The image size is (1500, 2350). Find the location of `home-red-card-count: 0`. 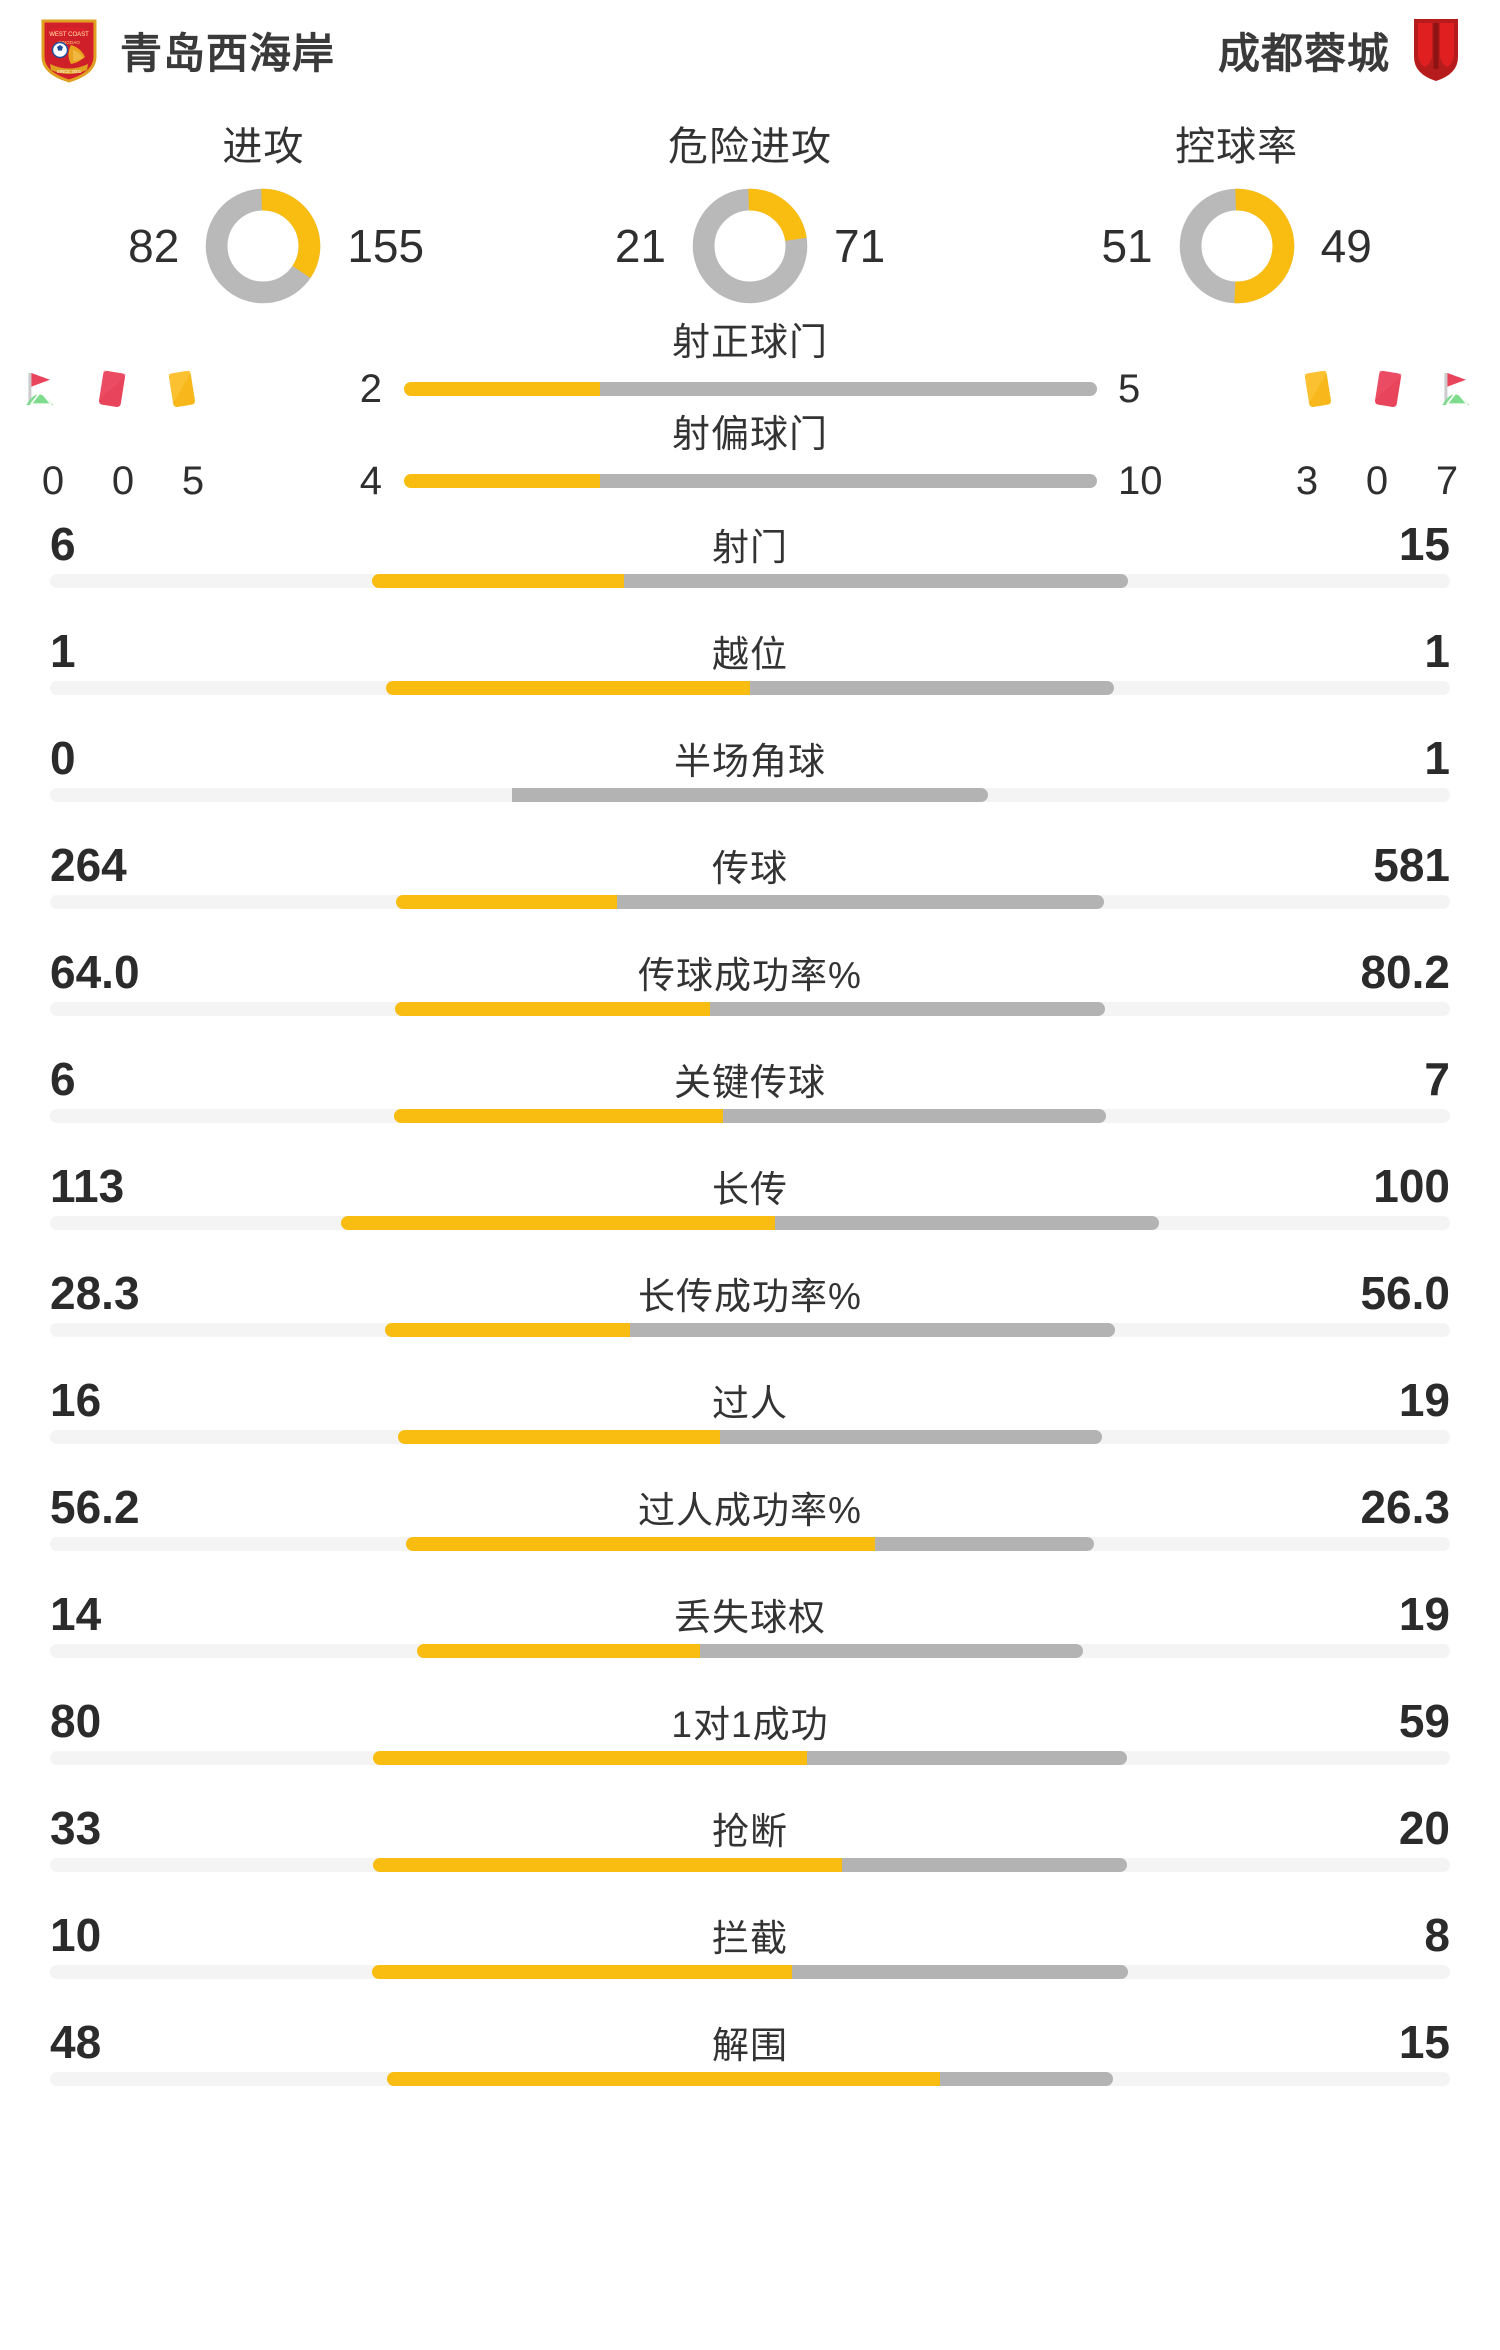

home-red-card-count: 0 is located at coordinates (123, 480).